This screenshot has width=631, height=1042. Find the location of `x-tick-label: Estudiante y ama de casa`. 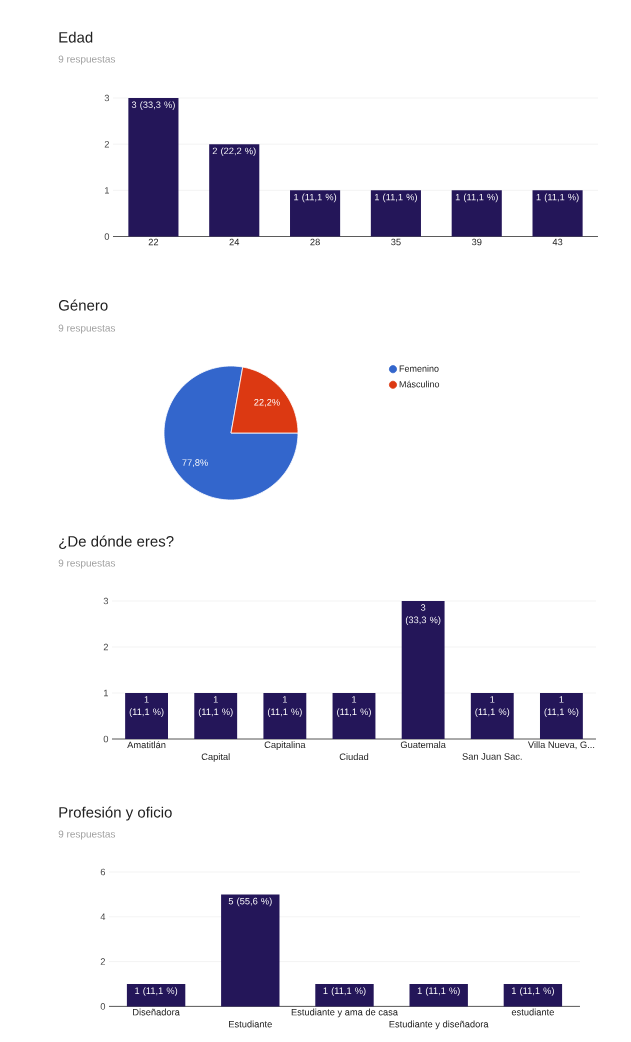

x-tick-label: Estudiante y ama de casa is located at coordinates (344, 1013).